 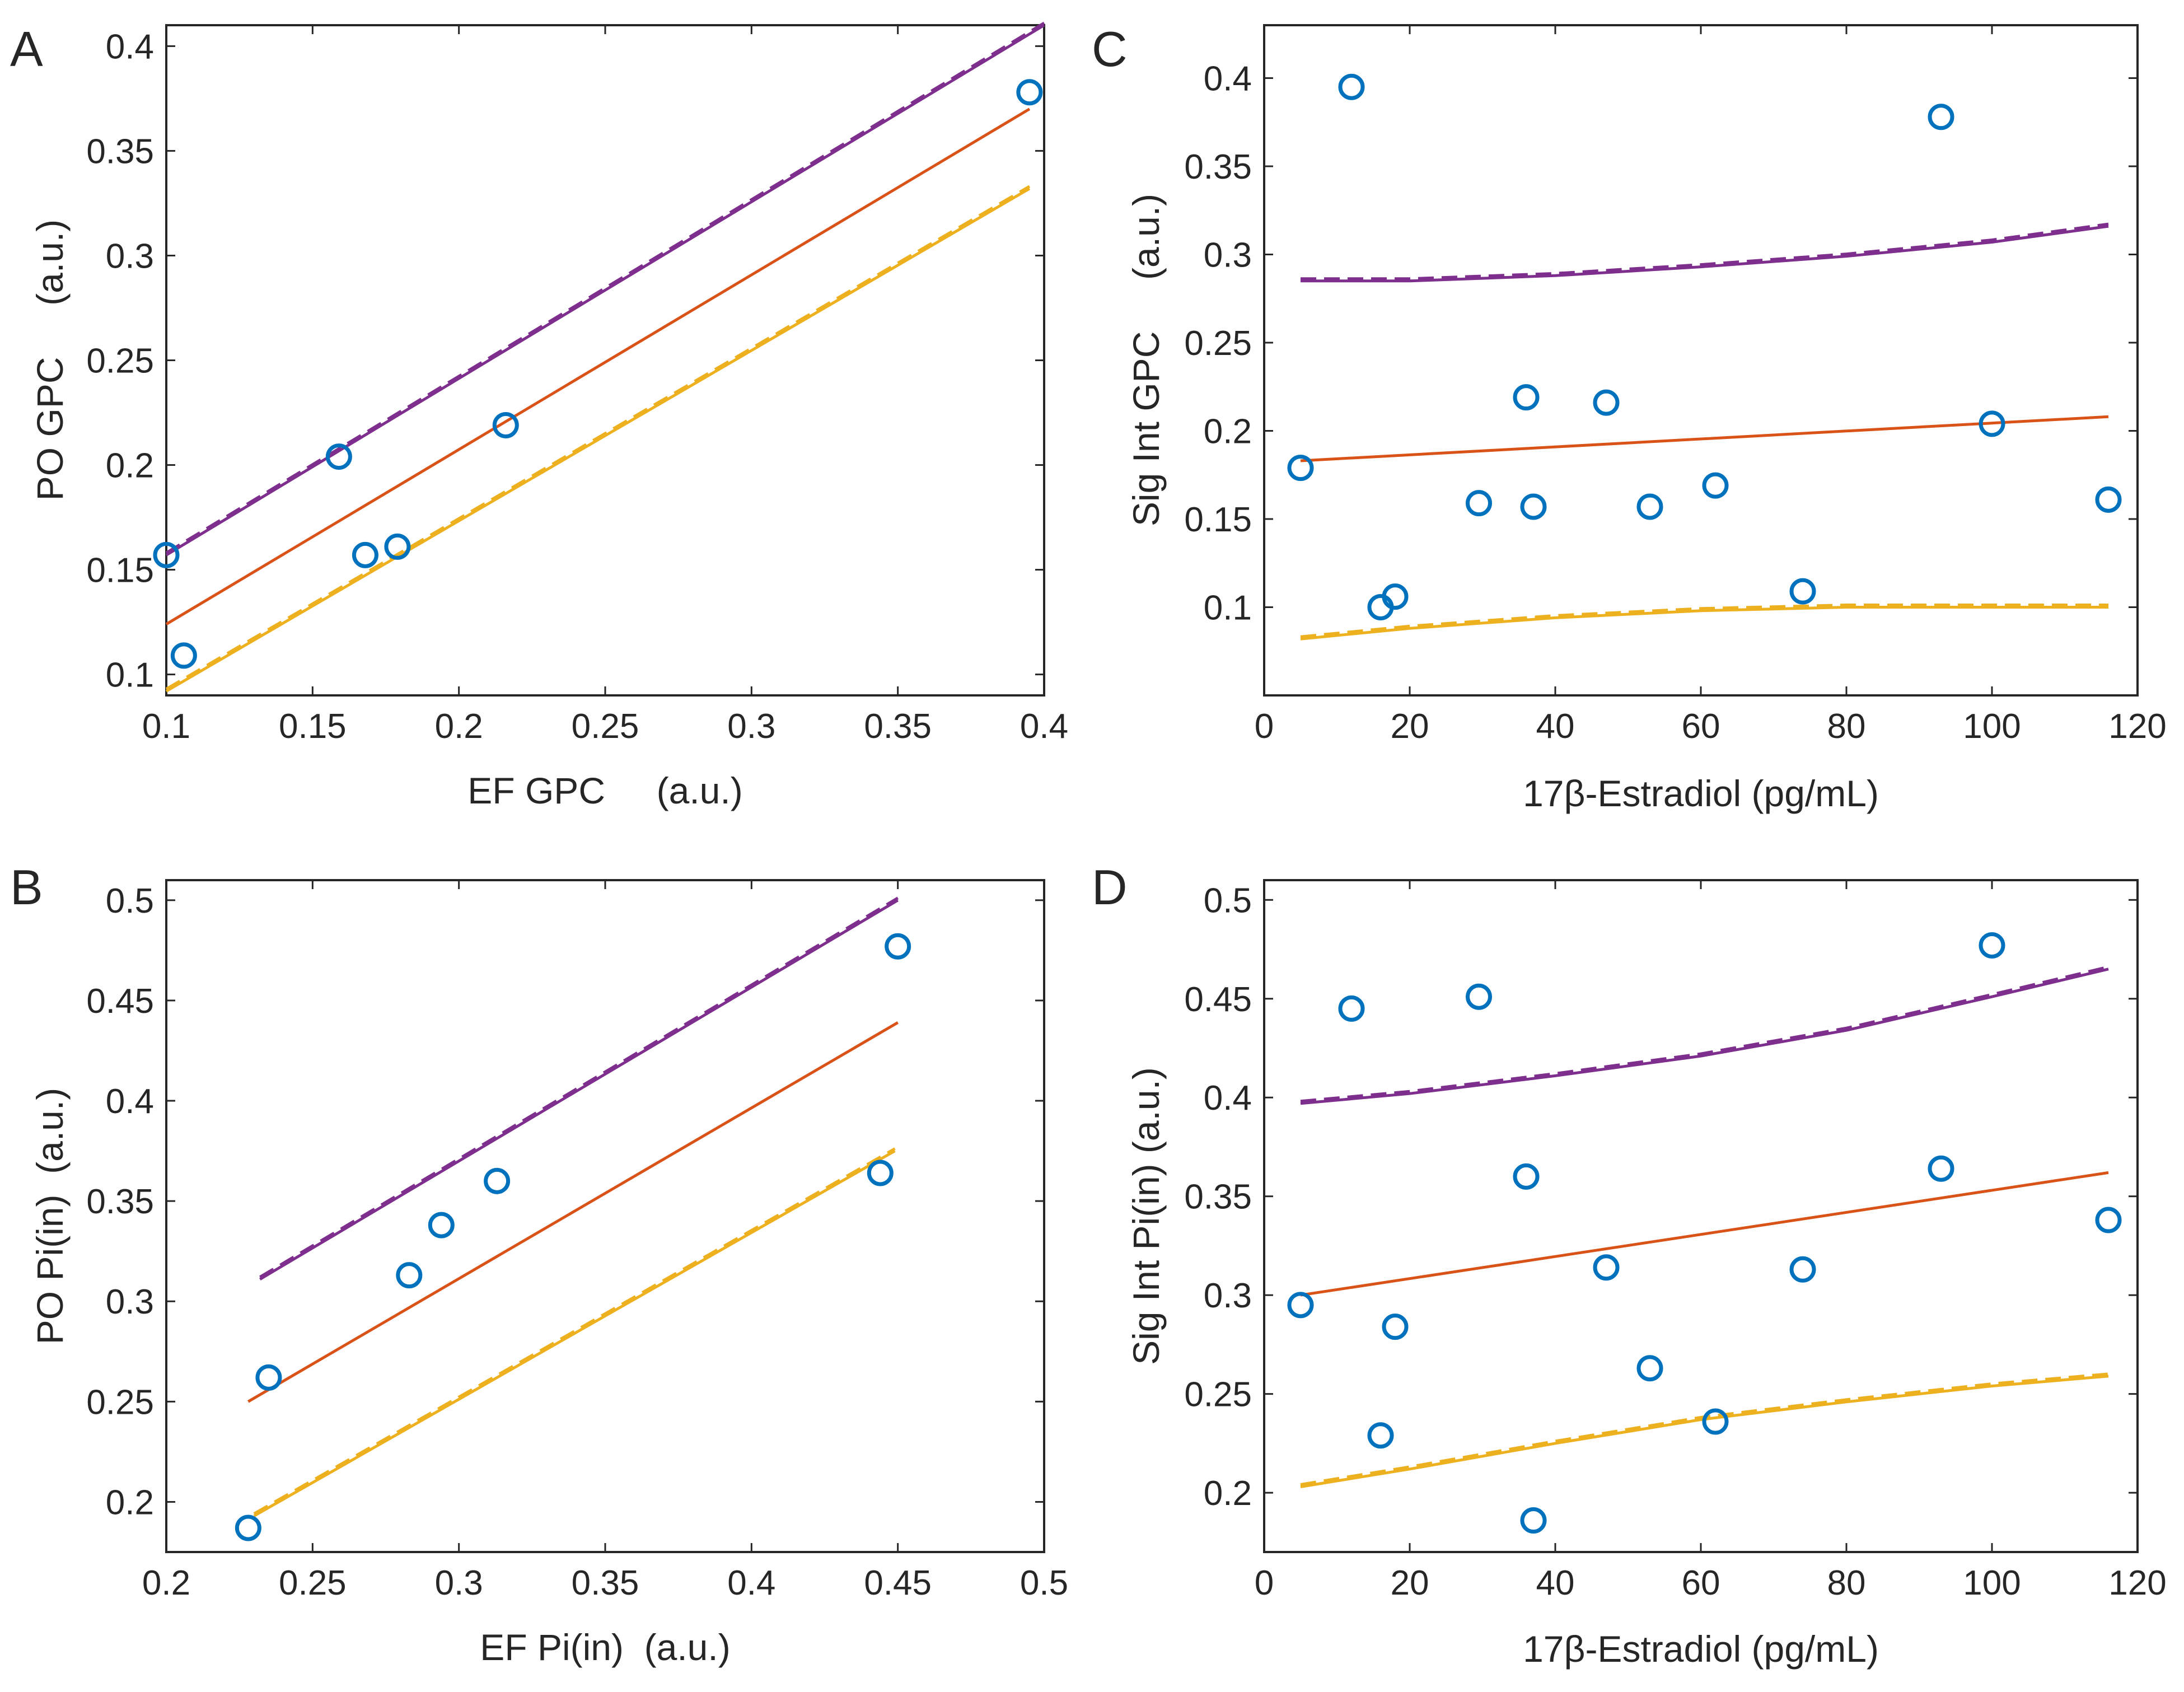 I want to click on panel-d-upper-band-dashed, so click(x=1704, y=1034).